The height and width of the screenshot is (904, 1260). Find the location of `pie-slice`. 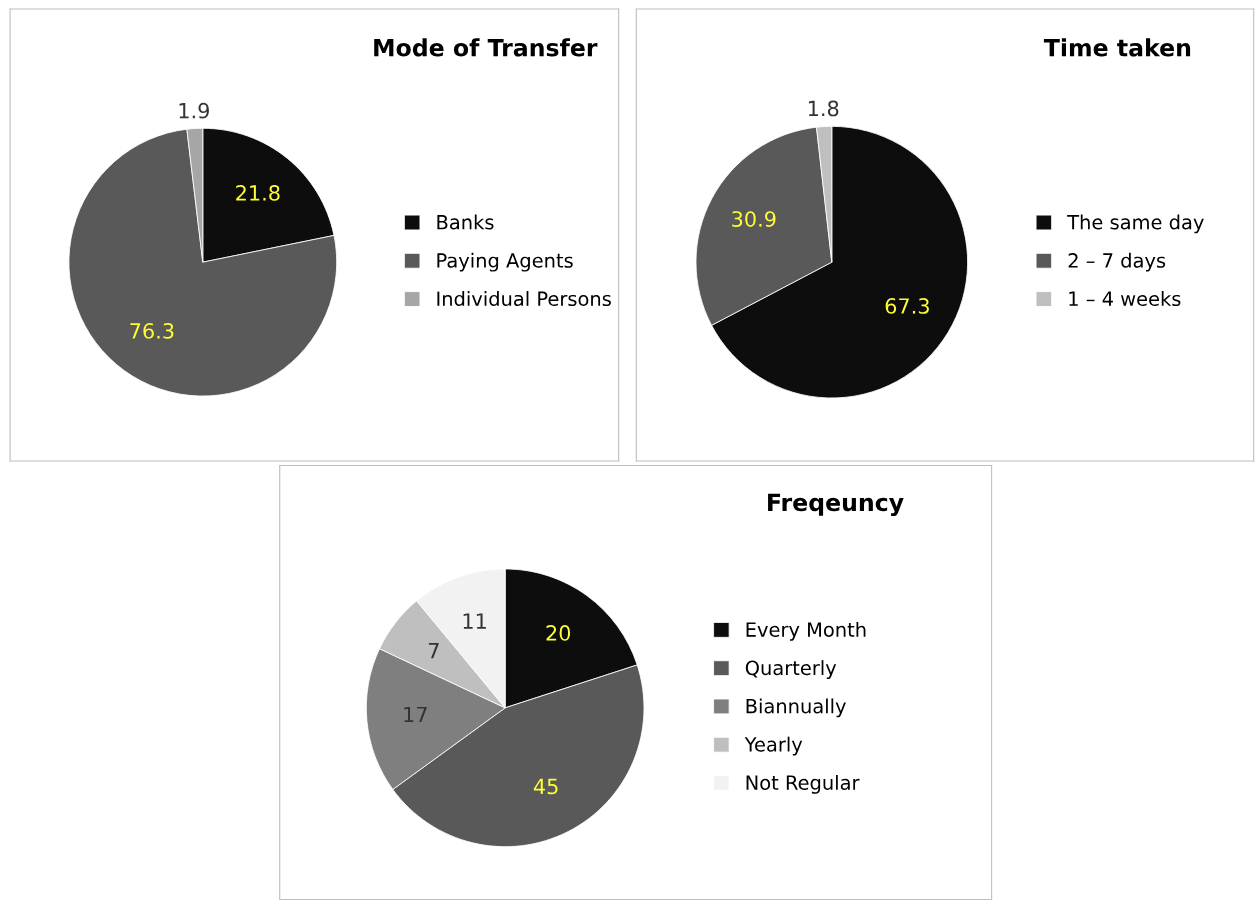

pie-slice is located at coordinates (203, 262).